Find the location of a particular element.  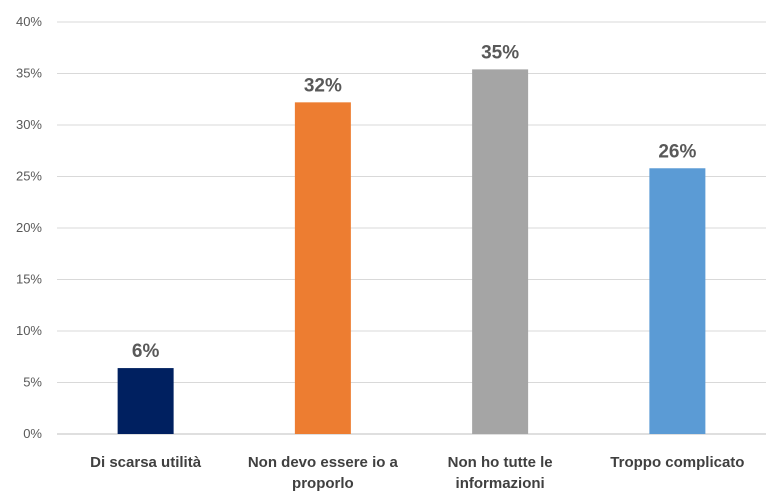

data-label: 26% is located at coordinates (677, 151).